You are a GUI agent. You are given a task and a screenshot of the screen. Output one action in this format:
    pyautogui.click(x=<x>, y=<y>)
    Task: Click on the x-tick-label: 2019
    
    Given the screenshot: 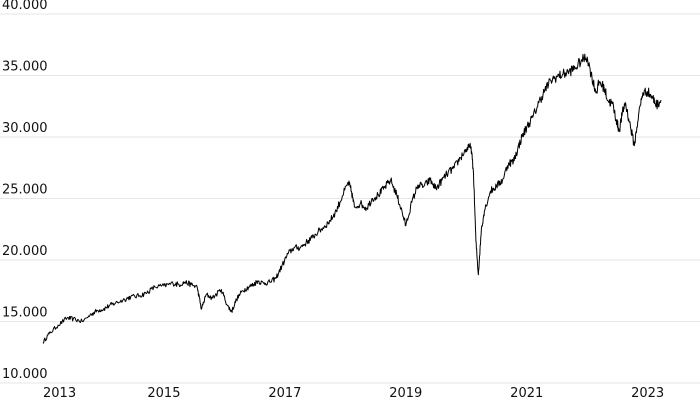 What is the action you would take?
    pyautogui.click(x=405, y=393)
    